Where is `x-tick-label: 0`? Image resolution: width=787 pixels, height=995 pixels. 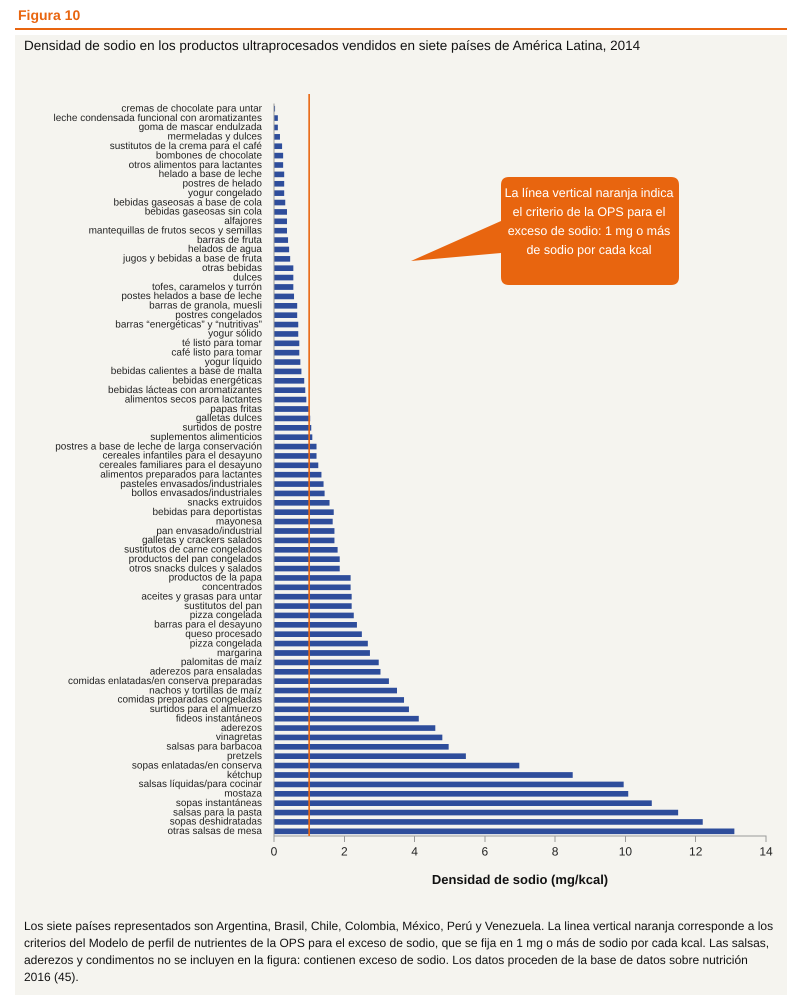 x-tick-label: 0 is located at coordinates (274, 851).